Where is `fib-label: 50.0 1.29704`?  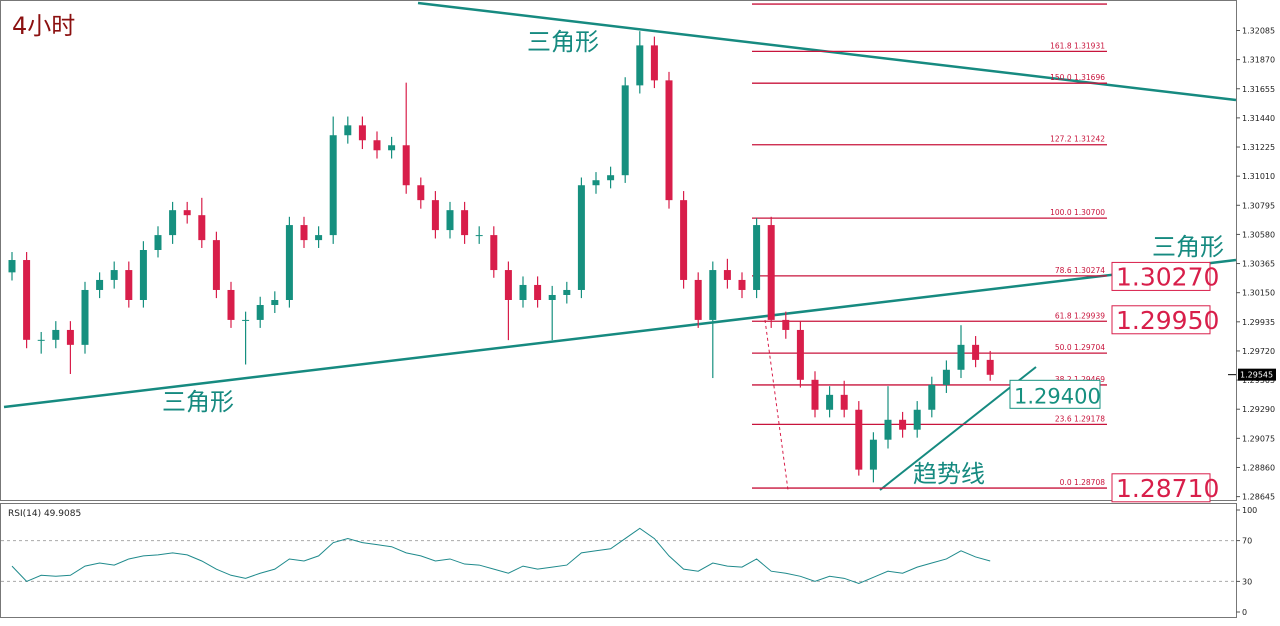
fib-label: 50.0 1.29704 is located at coordinates (1080, 347).